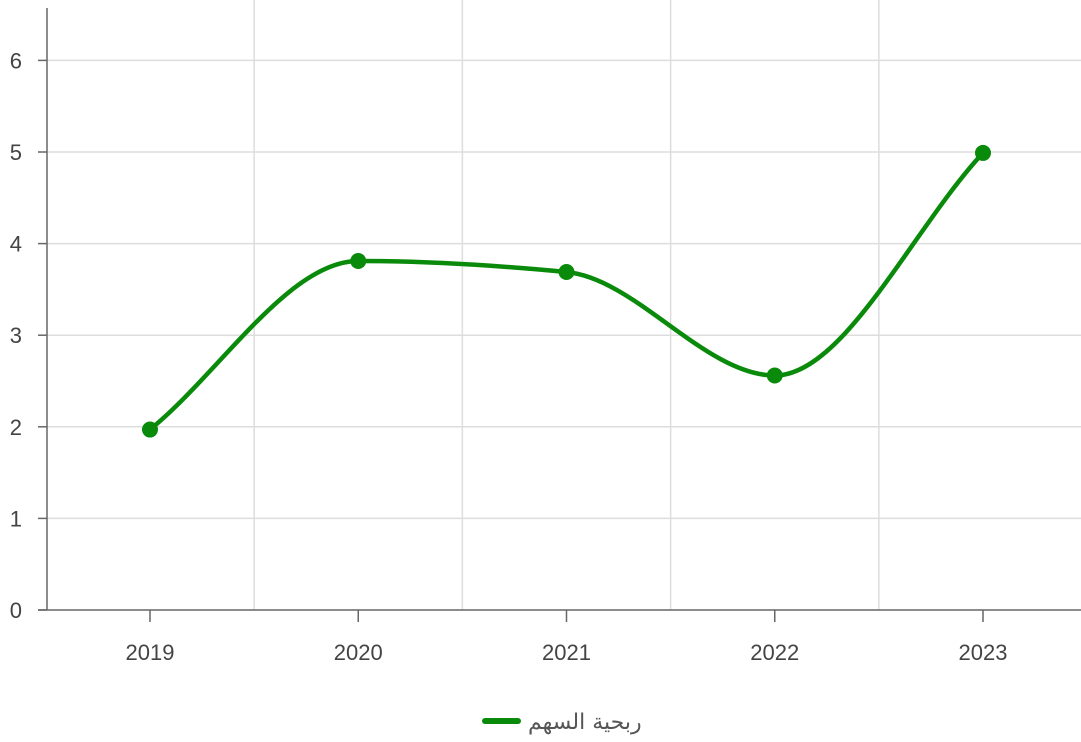 This screenshot has height=742, width=1081. I want to click on x-tick-label: 2020, so click(358, 652).